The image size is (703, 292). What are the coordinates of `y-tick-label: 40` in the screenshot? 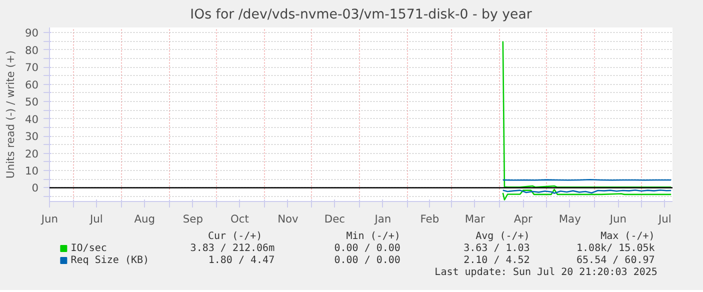 It's located at (31, 119).